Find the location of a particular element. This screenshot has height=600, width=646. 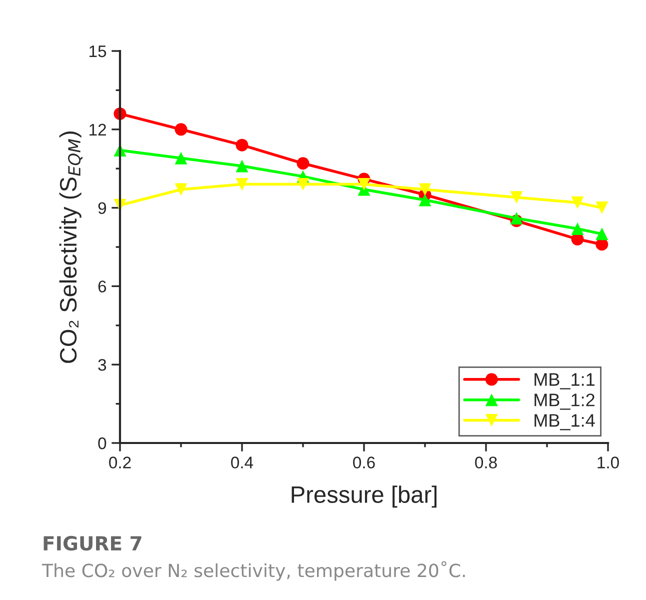

caption: FIGURE 7 is located at coordinates (93, 543).